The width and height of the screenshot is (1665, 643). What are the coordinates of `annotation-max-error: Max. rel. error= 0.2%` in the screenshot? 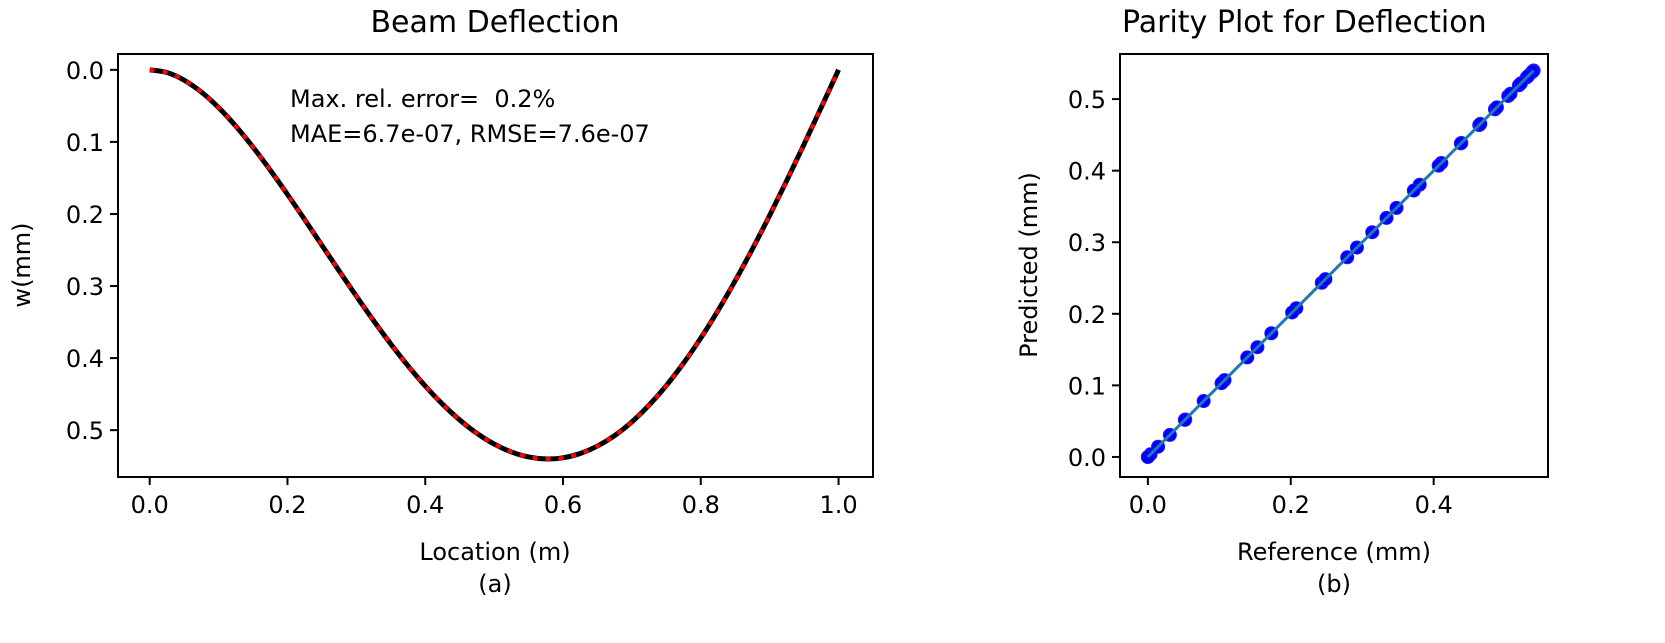 It's located at (422, 99).